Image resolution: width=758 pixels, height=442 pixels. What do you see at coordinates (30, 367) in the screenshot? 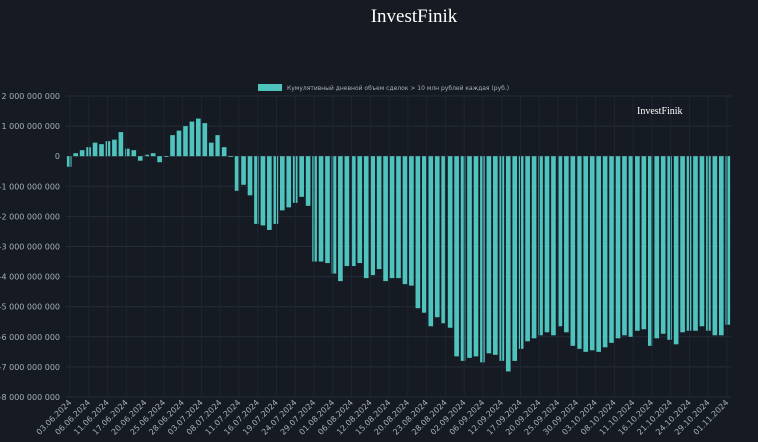
I see `y-tick-label: -7 000 000 000` at bounding box center [30, 367].